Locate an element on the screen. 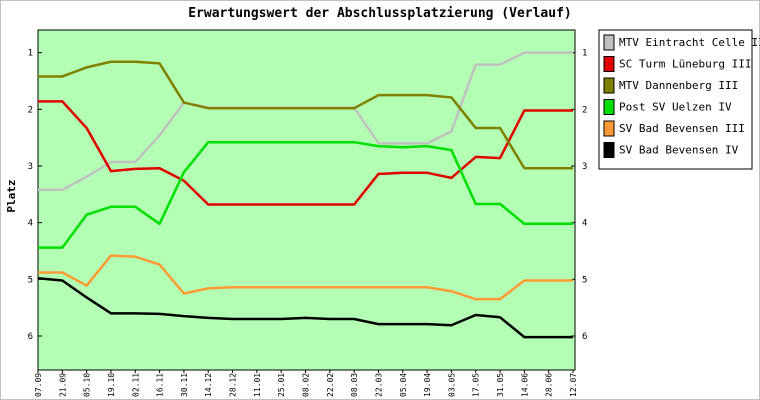  x-tick-label: 05.10 is located at coordinates (87, 385).